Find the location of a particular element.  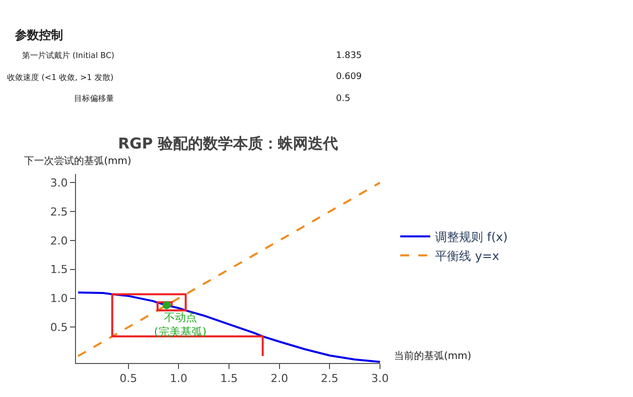

text: 1.835 is located at coordinates (349, 56).